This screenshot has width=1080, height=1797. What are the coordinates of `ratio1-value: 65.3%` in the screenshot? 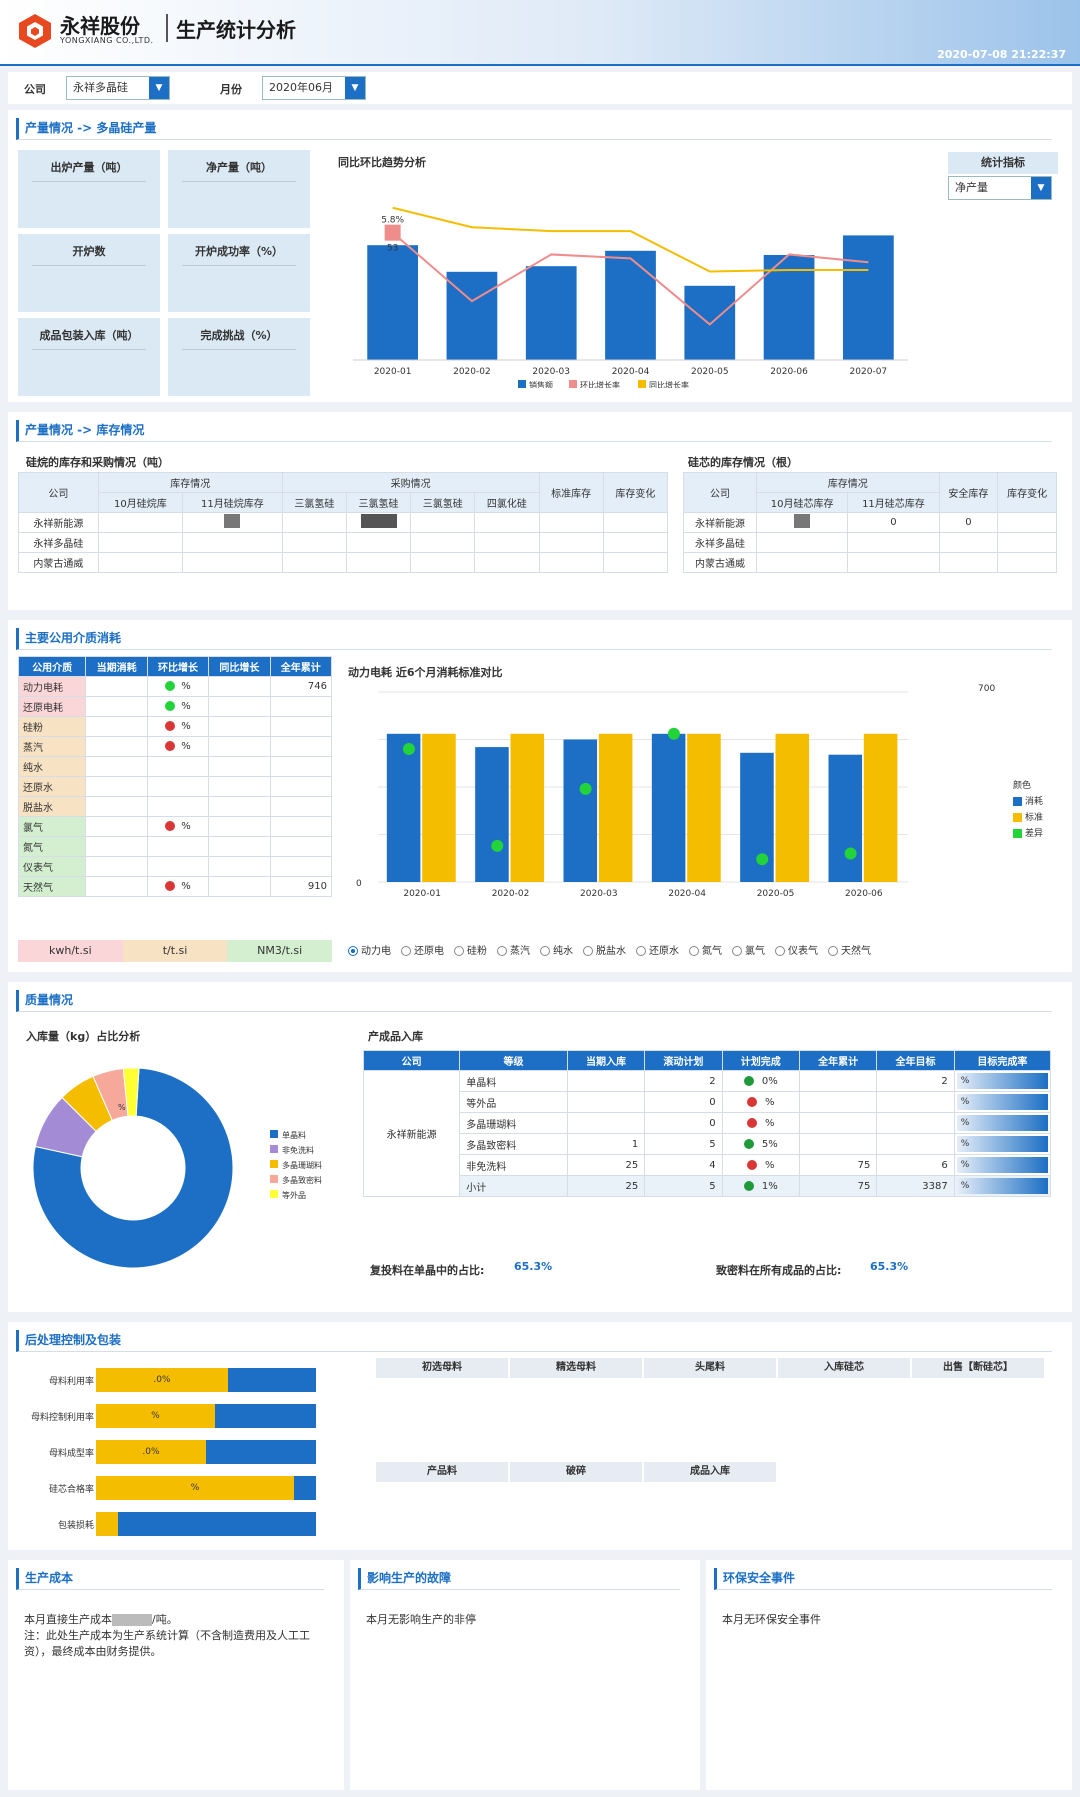 It's located at (533, 1266).